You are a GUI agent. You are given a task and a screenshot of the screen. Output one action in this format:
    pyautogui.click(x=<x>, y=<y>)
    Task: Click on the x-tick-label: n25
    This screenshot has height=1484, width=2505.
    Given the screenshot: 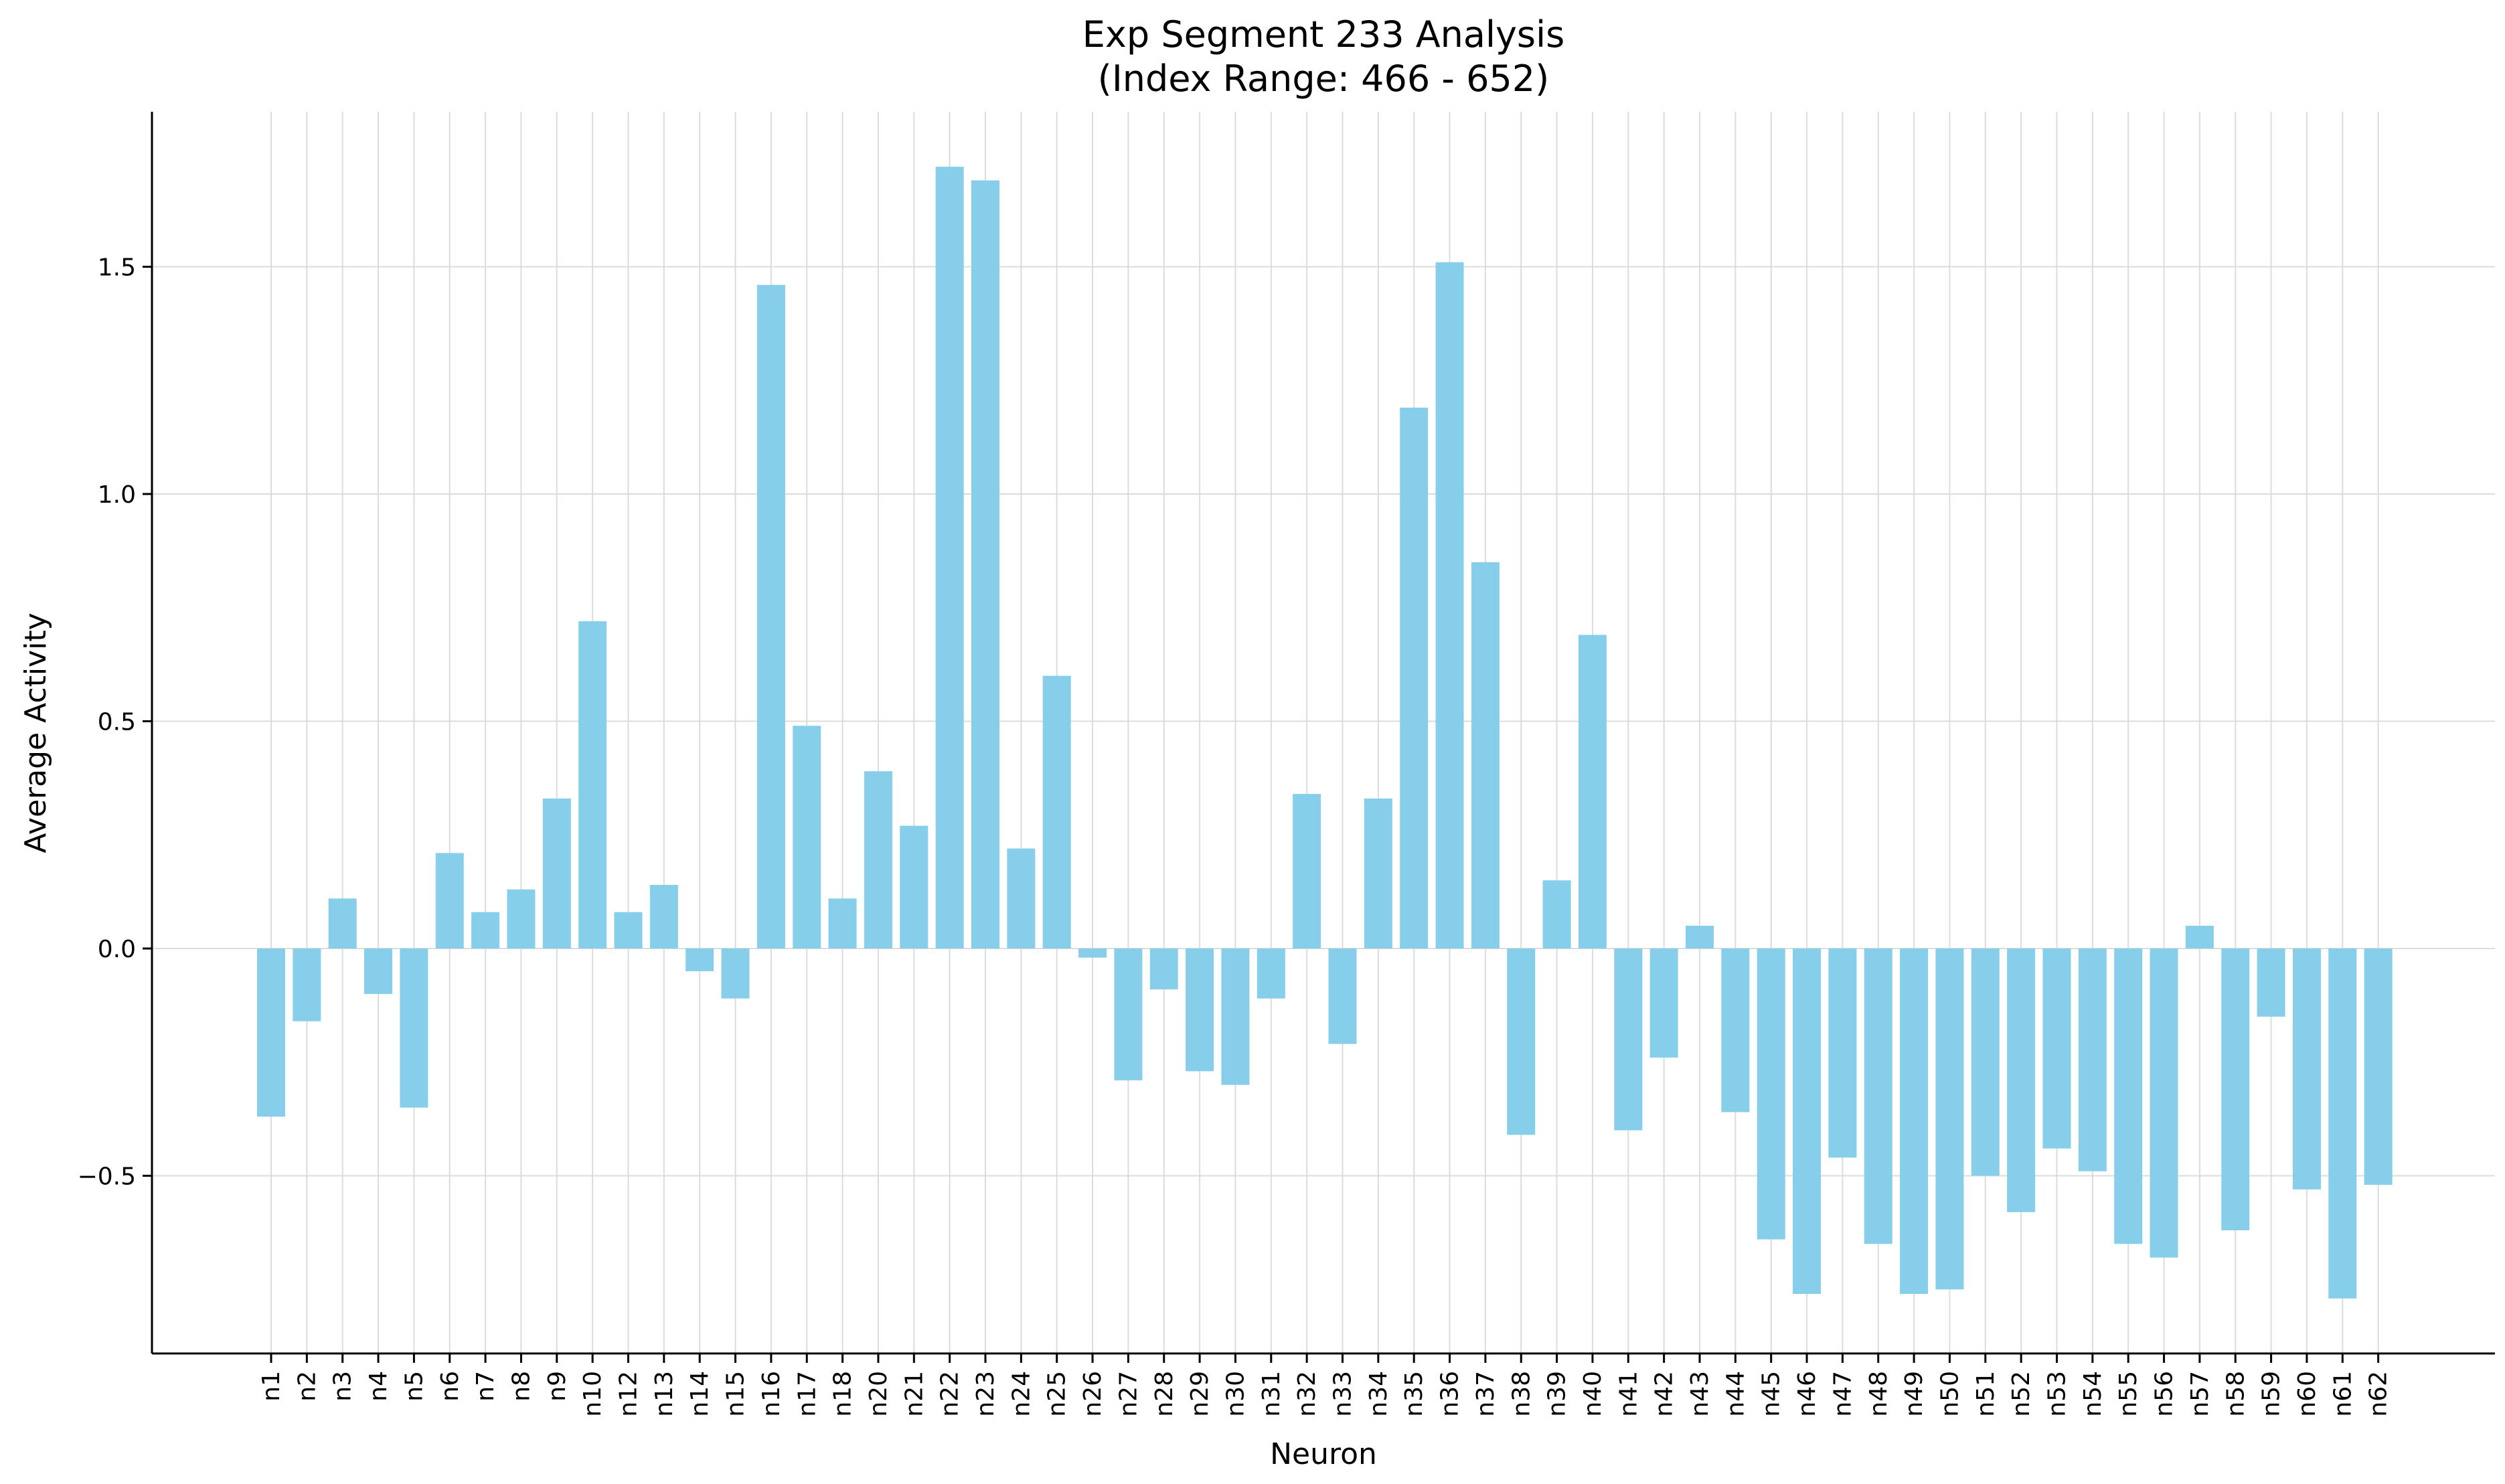 What is the action you would take?
    pyautogui.click(x=1057, y=1394)
    